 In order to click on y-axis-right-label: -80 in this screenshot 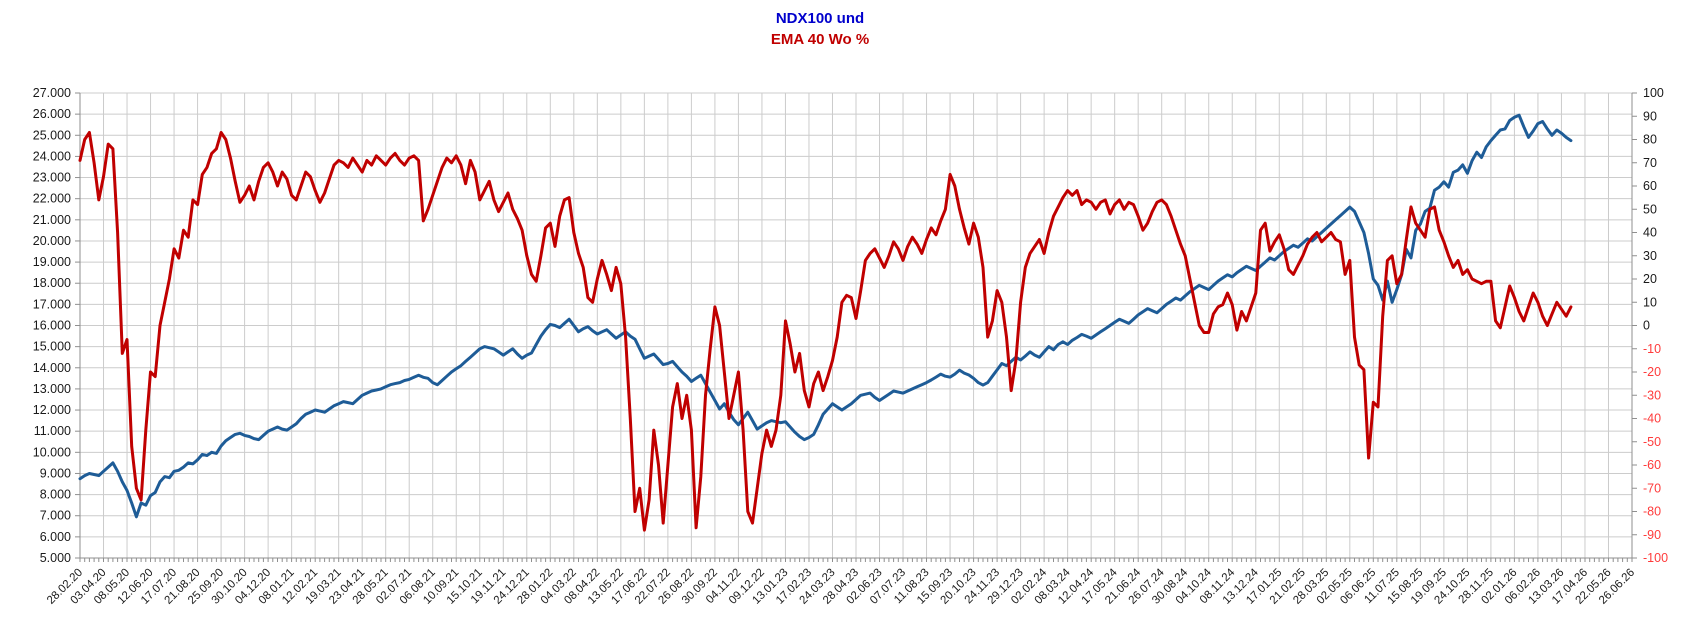, I will do `click(1652, 512)`.